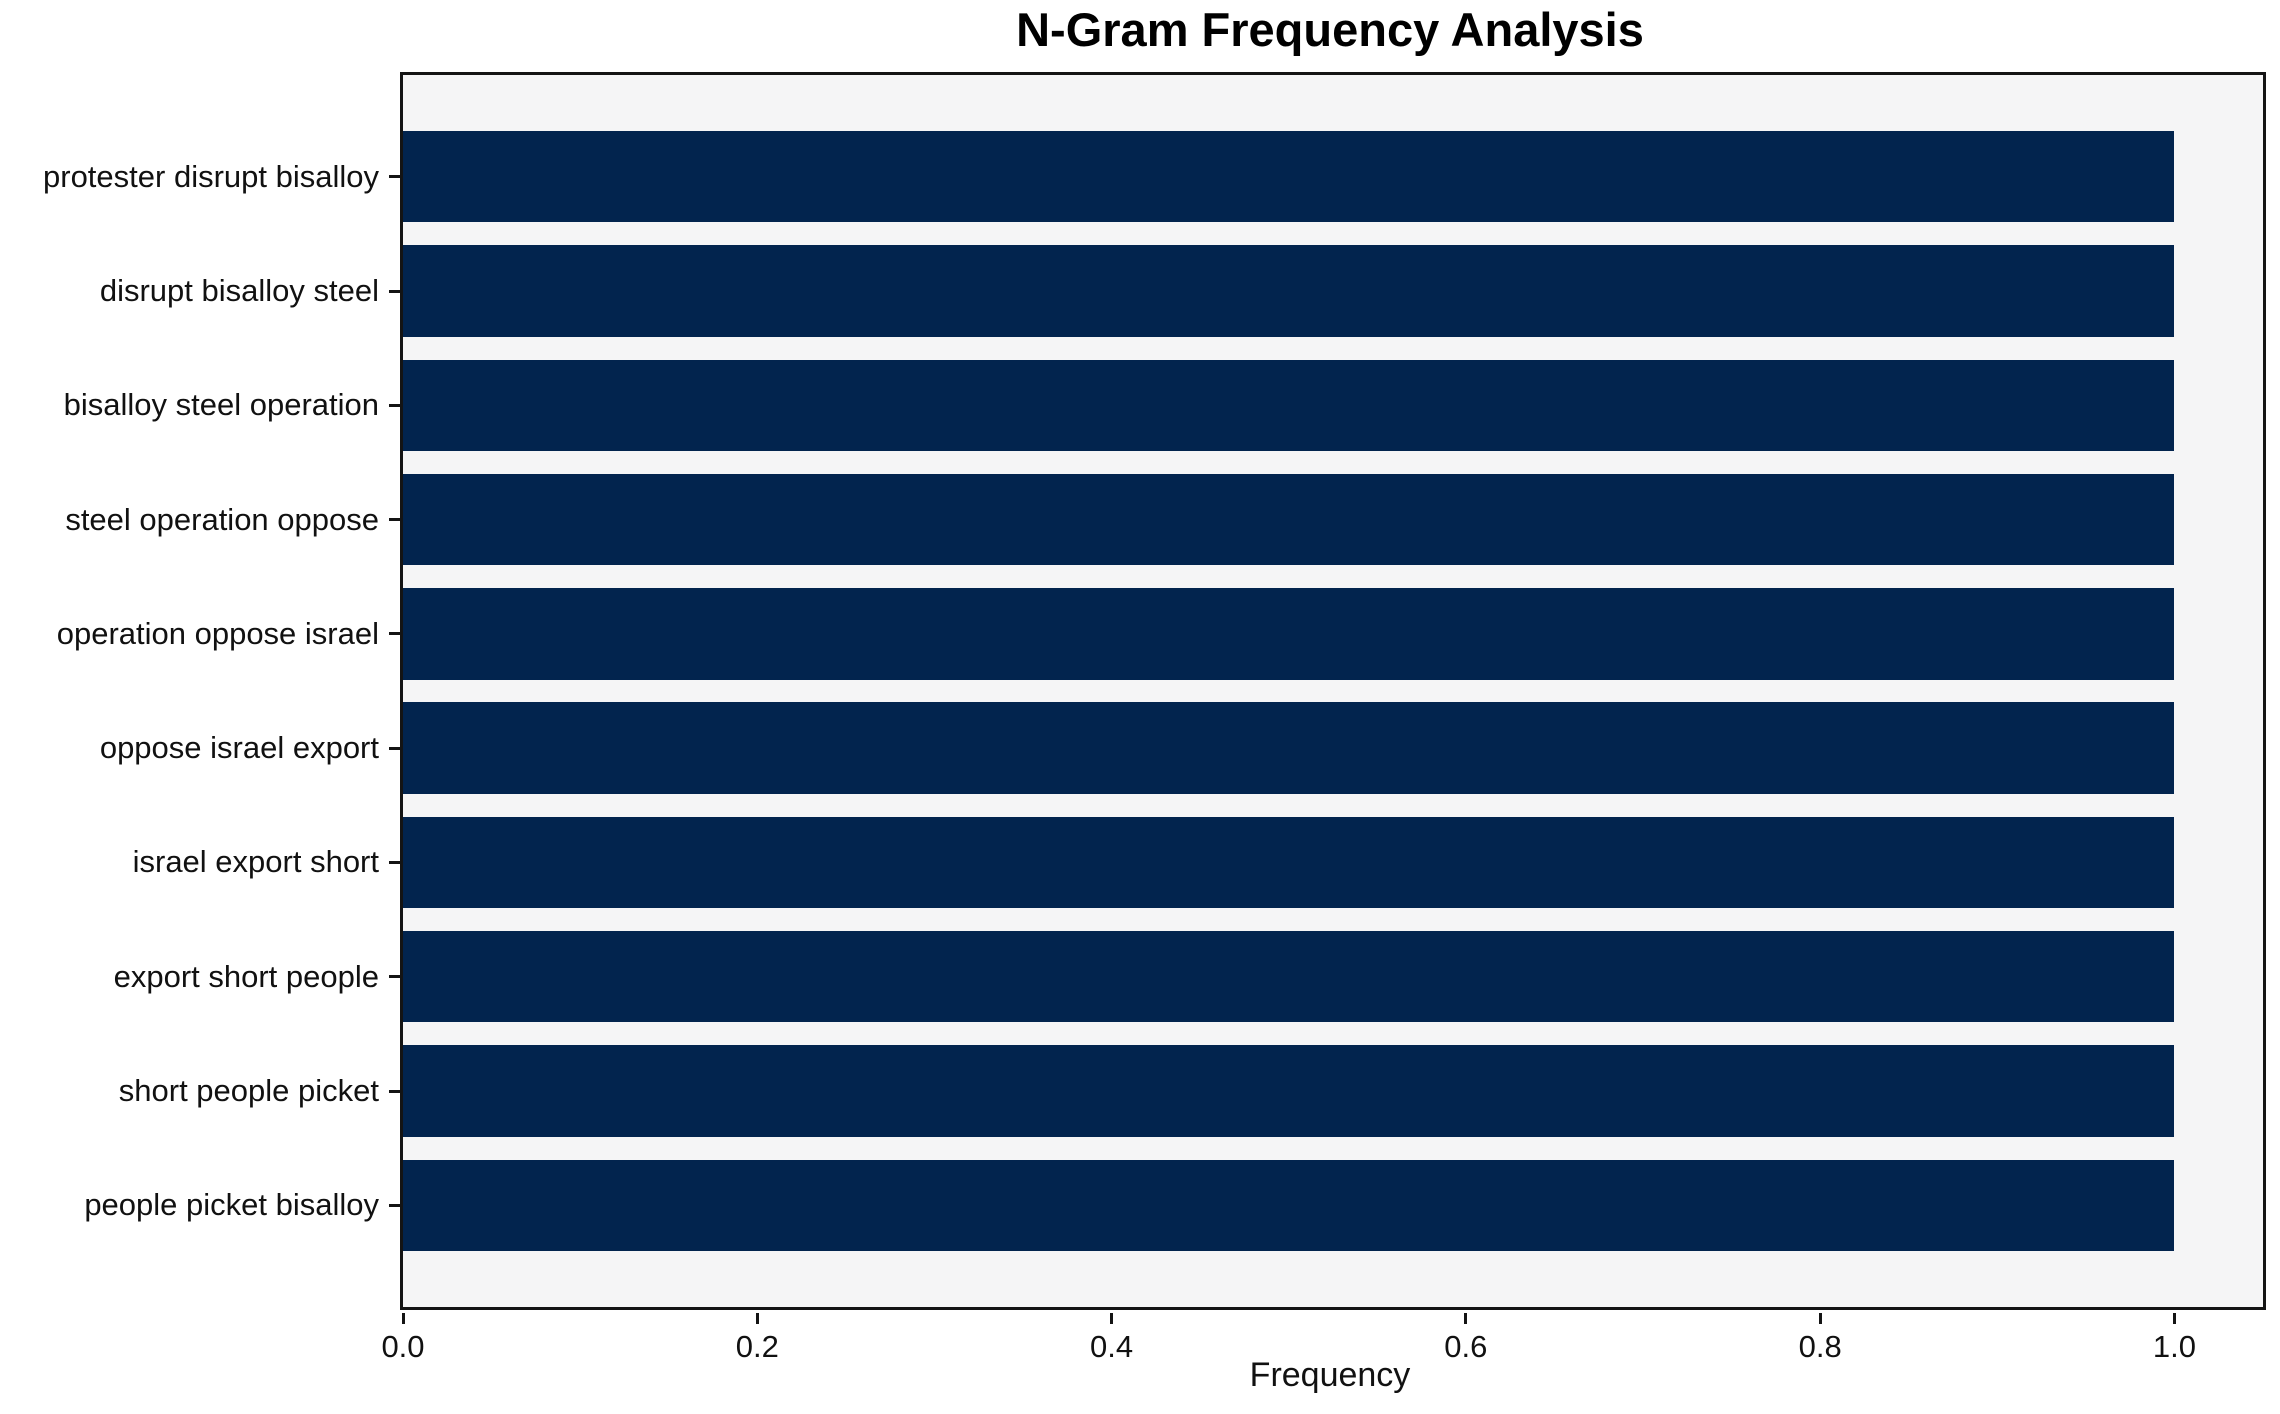 Image resolution: width=2280 pixels, height=1414 pixels. What do you see at coordinates (239, 748) in the screenshot?
I see `y-tick-label: oppose israel export` at bounding box center [239, 748].